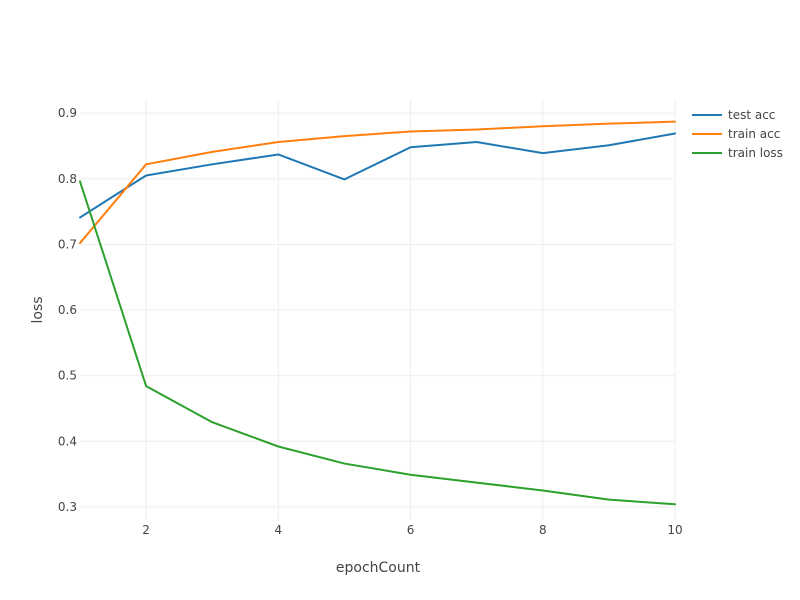 The height and width of the screenshot is (600, 800). What do you see at coordinates (674, 530) in the screenshot?
I see `x-tick-label: 10` at bounding box center [674, 530].